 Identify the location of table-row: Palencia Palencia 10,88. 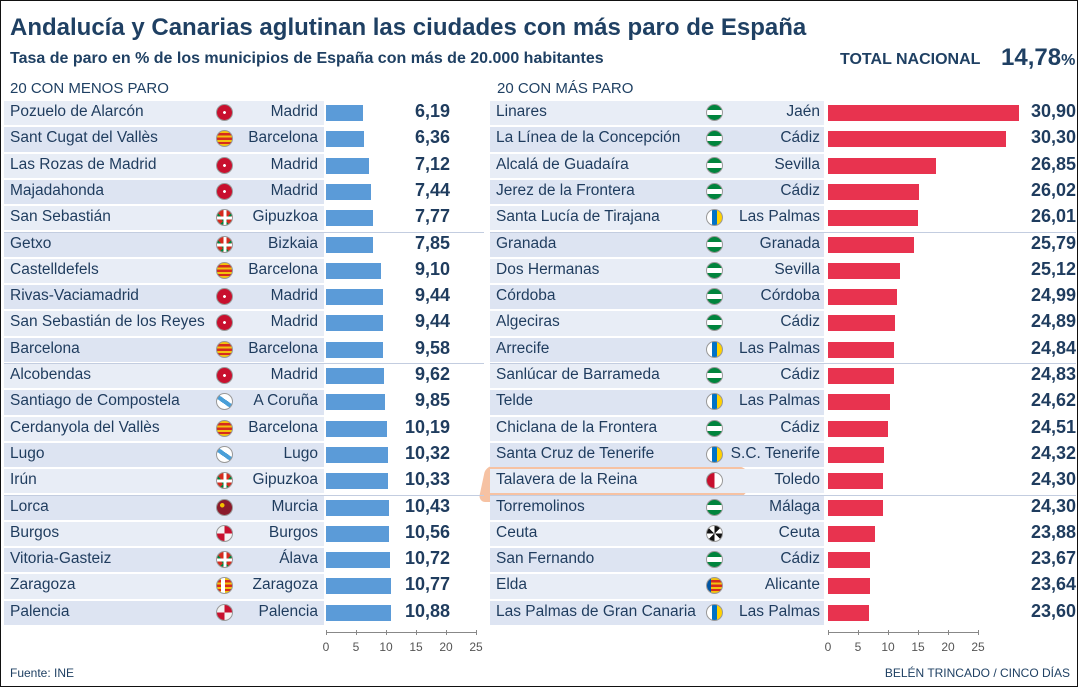
(244, 613).